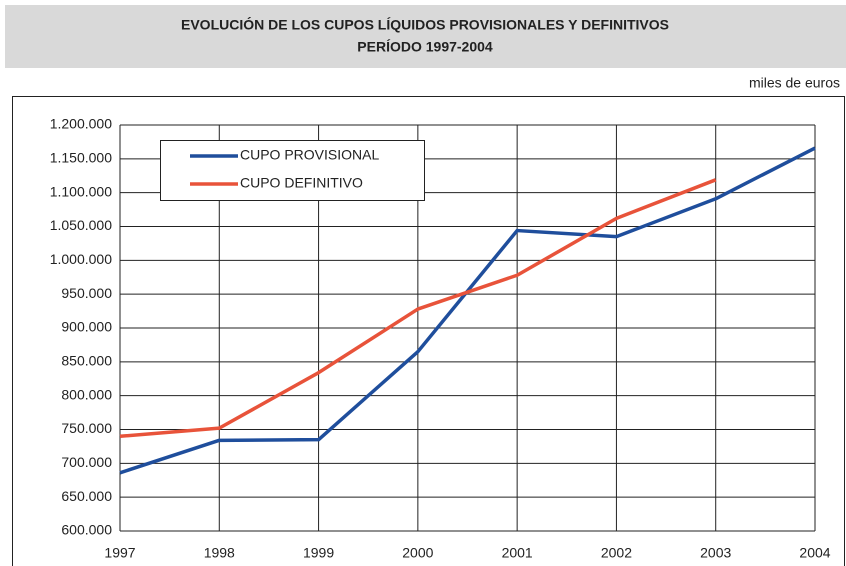  Describe the element at coordinates (219, 553) in the screenshot. I see `x-tick-label: 1998` at that location.